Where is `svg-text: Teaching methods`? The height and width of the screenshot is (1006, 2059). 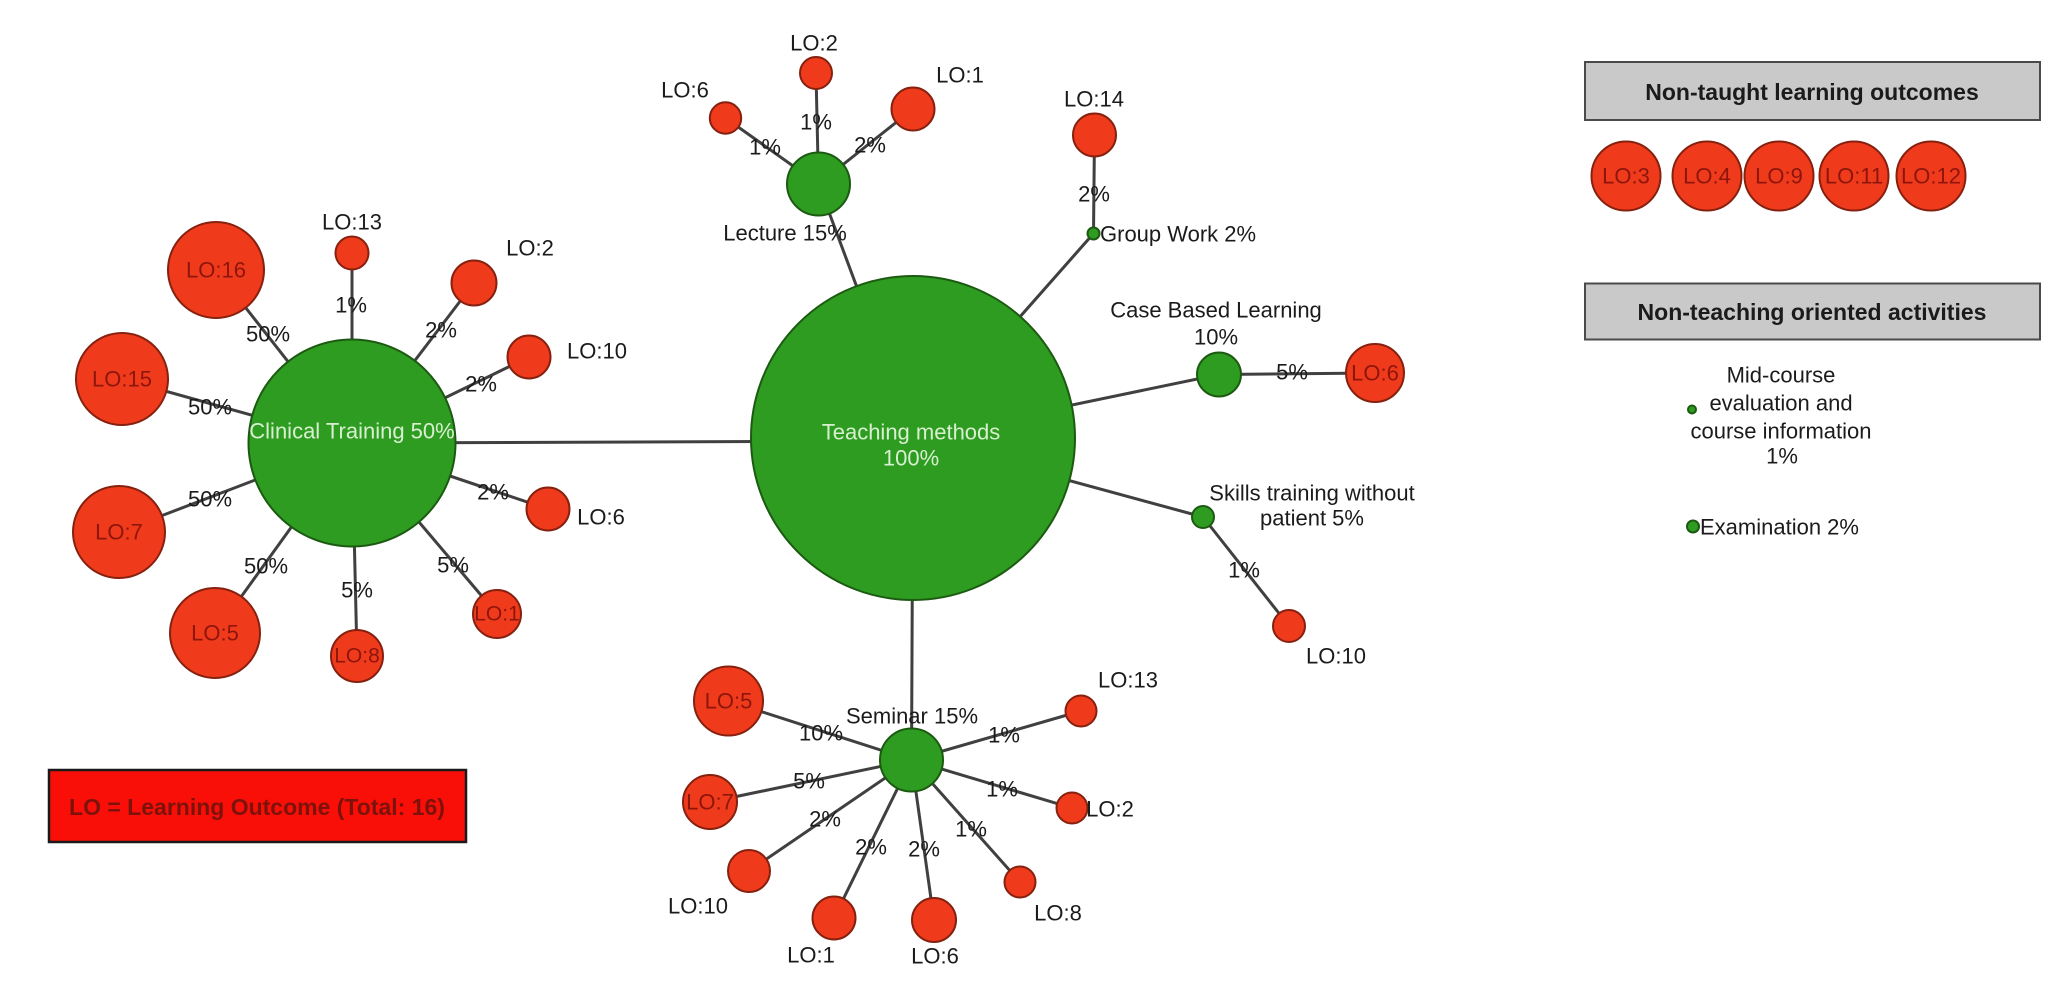 svg-text: Teaching methods is located at coordinates (911, 432).